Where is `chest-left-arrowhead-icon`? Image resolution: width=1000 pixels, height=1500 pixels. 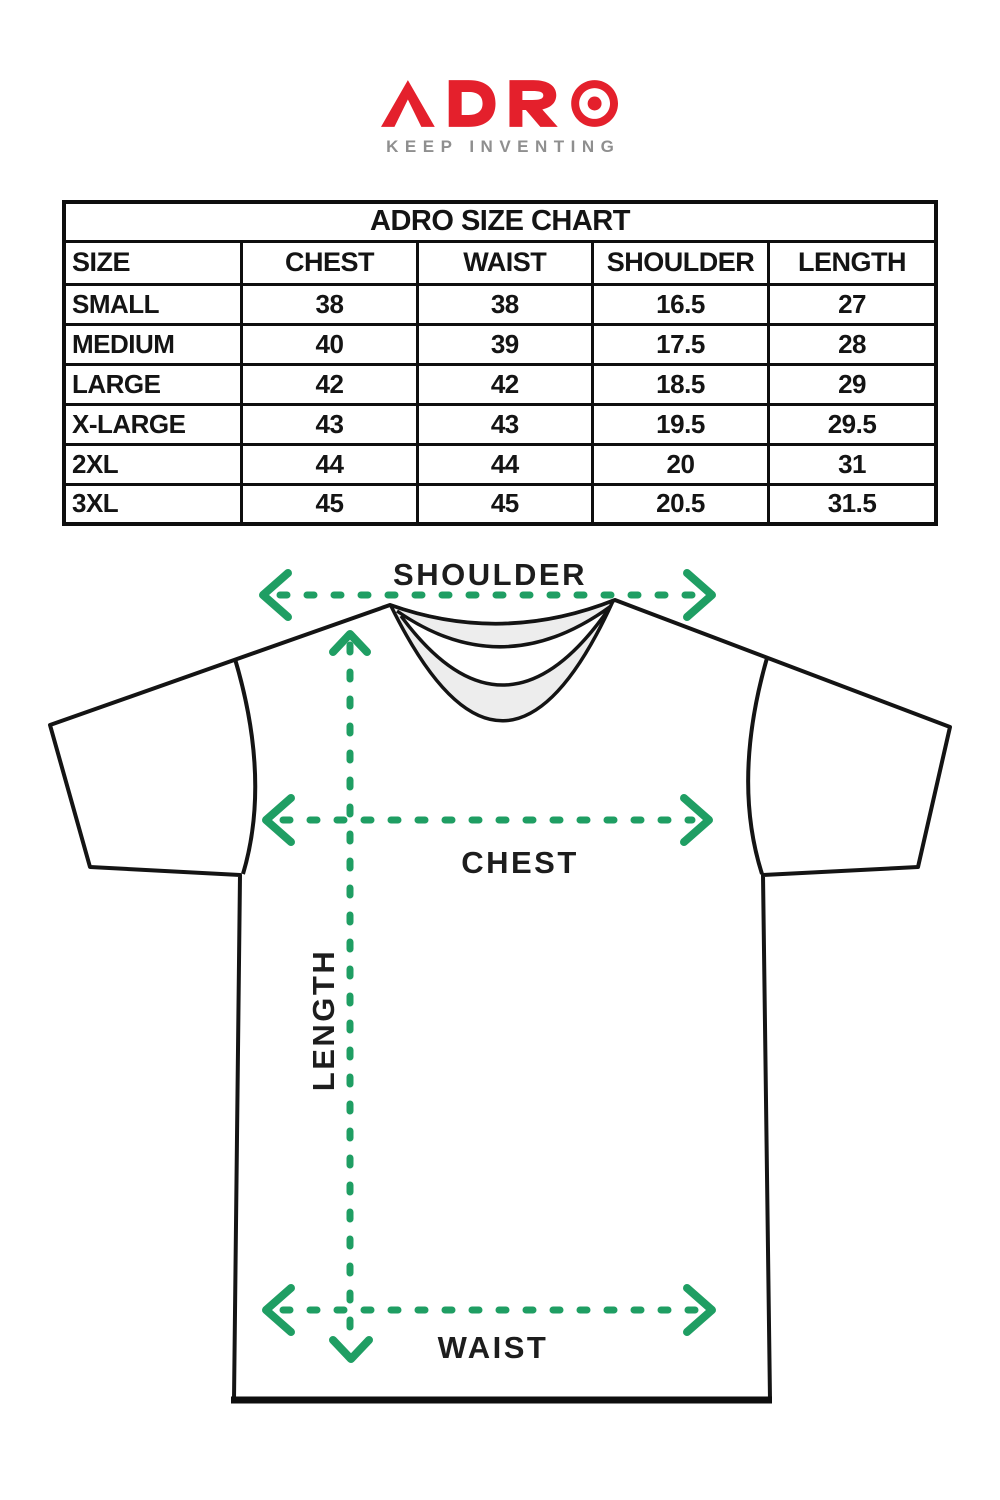
chest-left-arrowhead-icon is located at coordinates (278, 820).